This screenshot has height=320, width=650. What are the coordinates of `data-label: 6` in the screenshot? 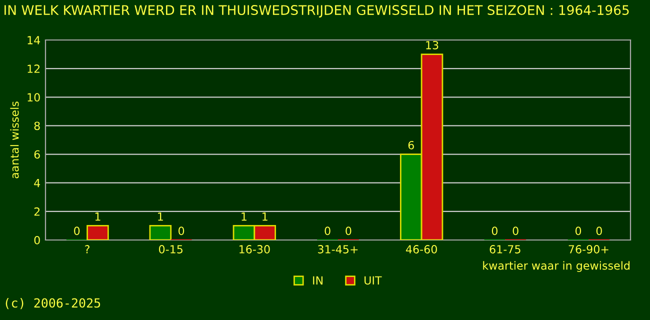 It's located at (411, 145).